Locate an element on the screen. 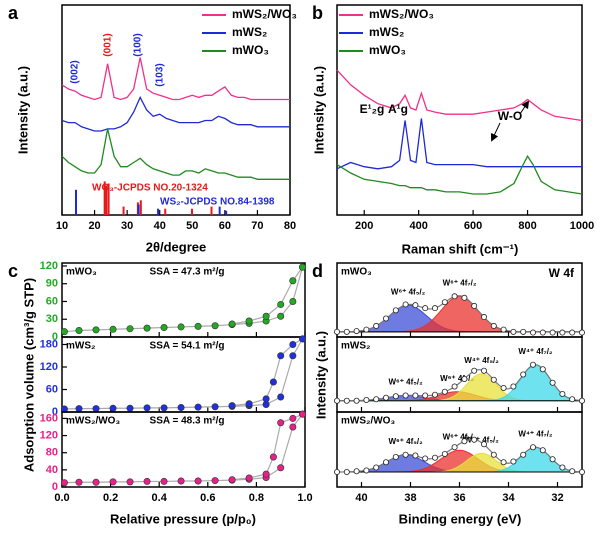  x-tick-label: 200 is located at coordinates (364, 226).